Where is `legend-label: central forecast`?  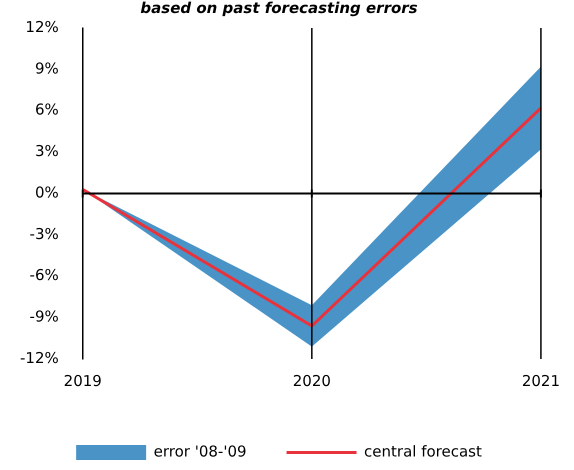
legend-label: central forecast is located at coordinates (423, 451).